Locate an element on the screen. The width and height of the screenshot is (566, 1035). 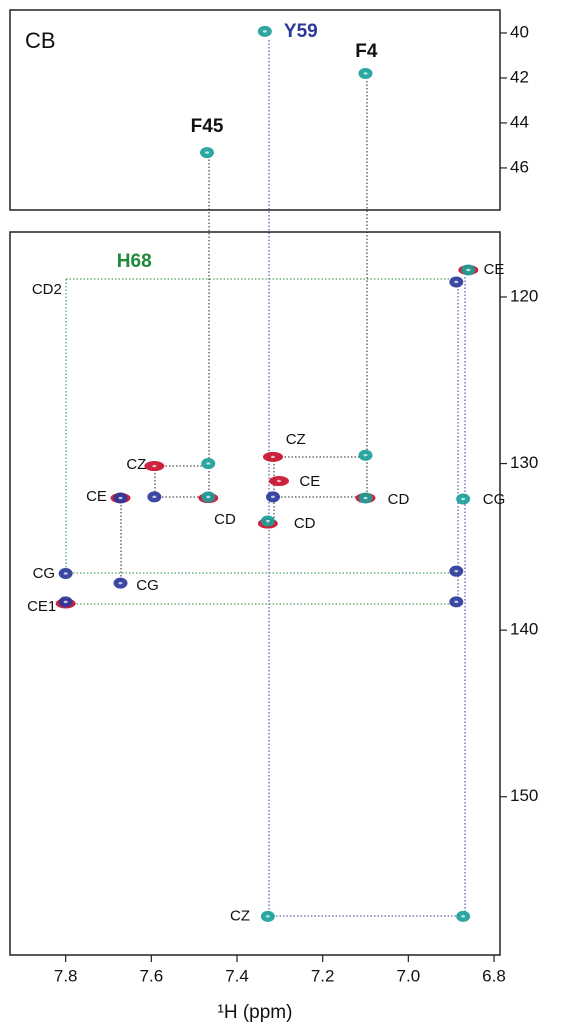
peak-label: CD2 is located at coordinates (47, 289).